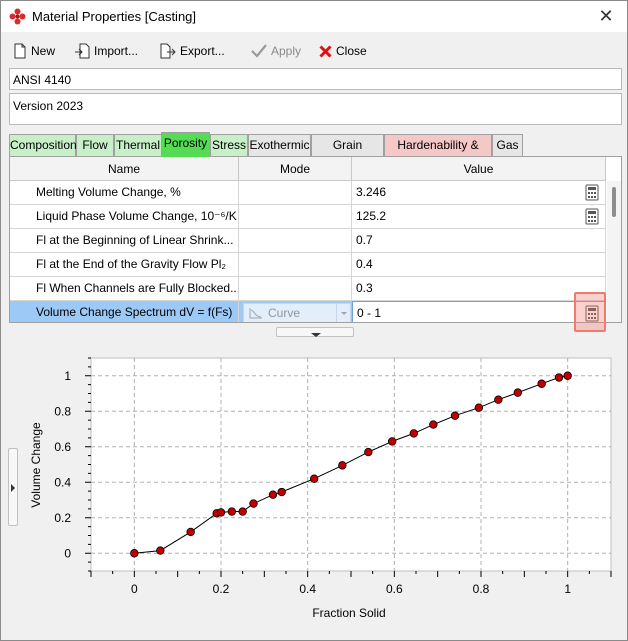 This screenshot has height=641, width=628. I want to click on row-value: 125.2, so click(479, 216).